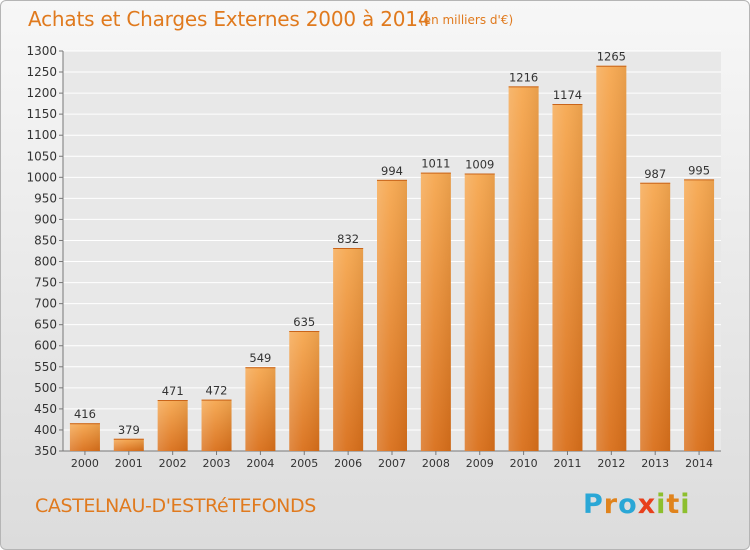 The height and width of the screenshot is (550, 750). I want to click on chart-title: Achats et Charges Externes 2000 à 2014, so click(229, 19).